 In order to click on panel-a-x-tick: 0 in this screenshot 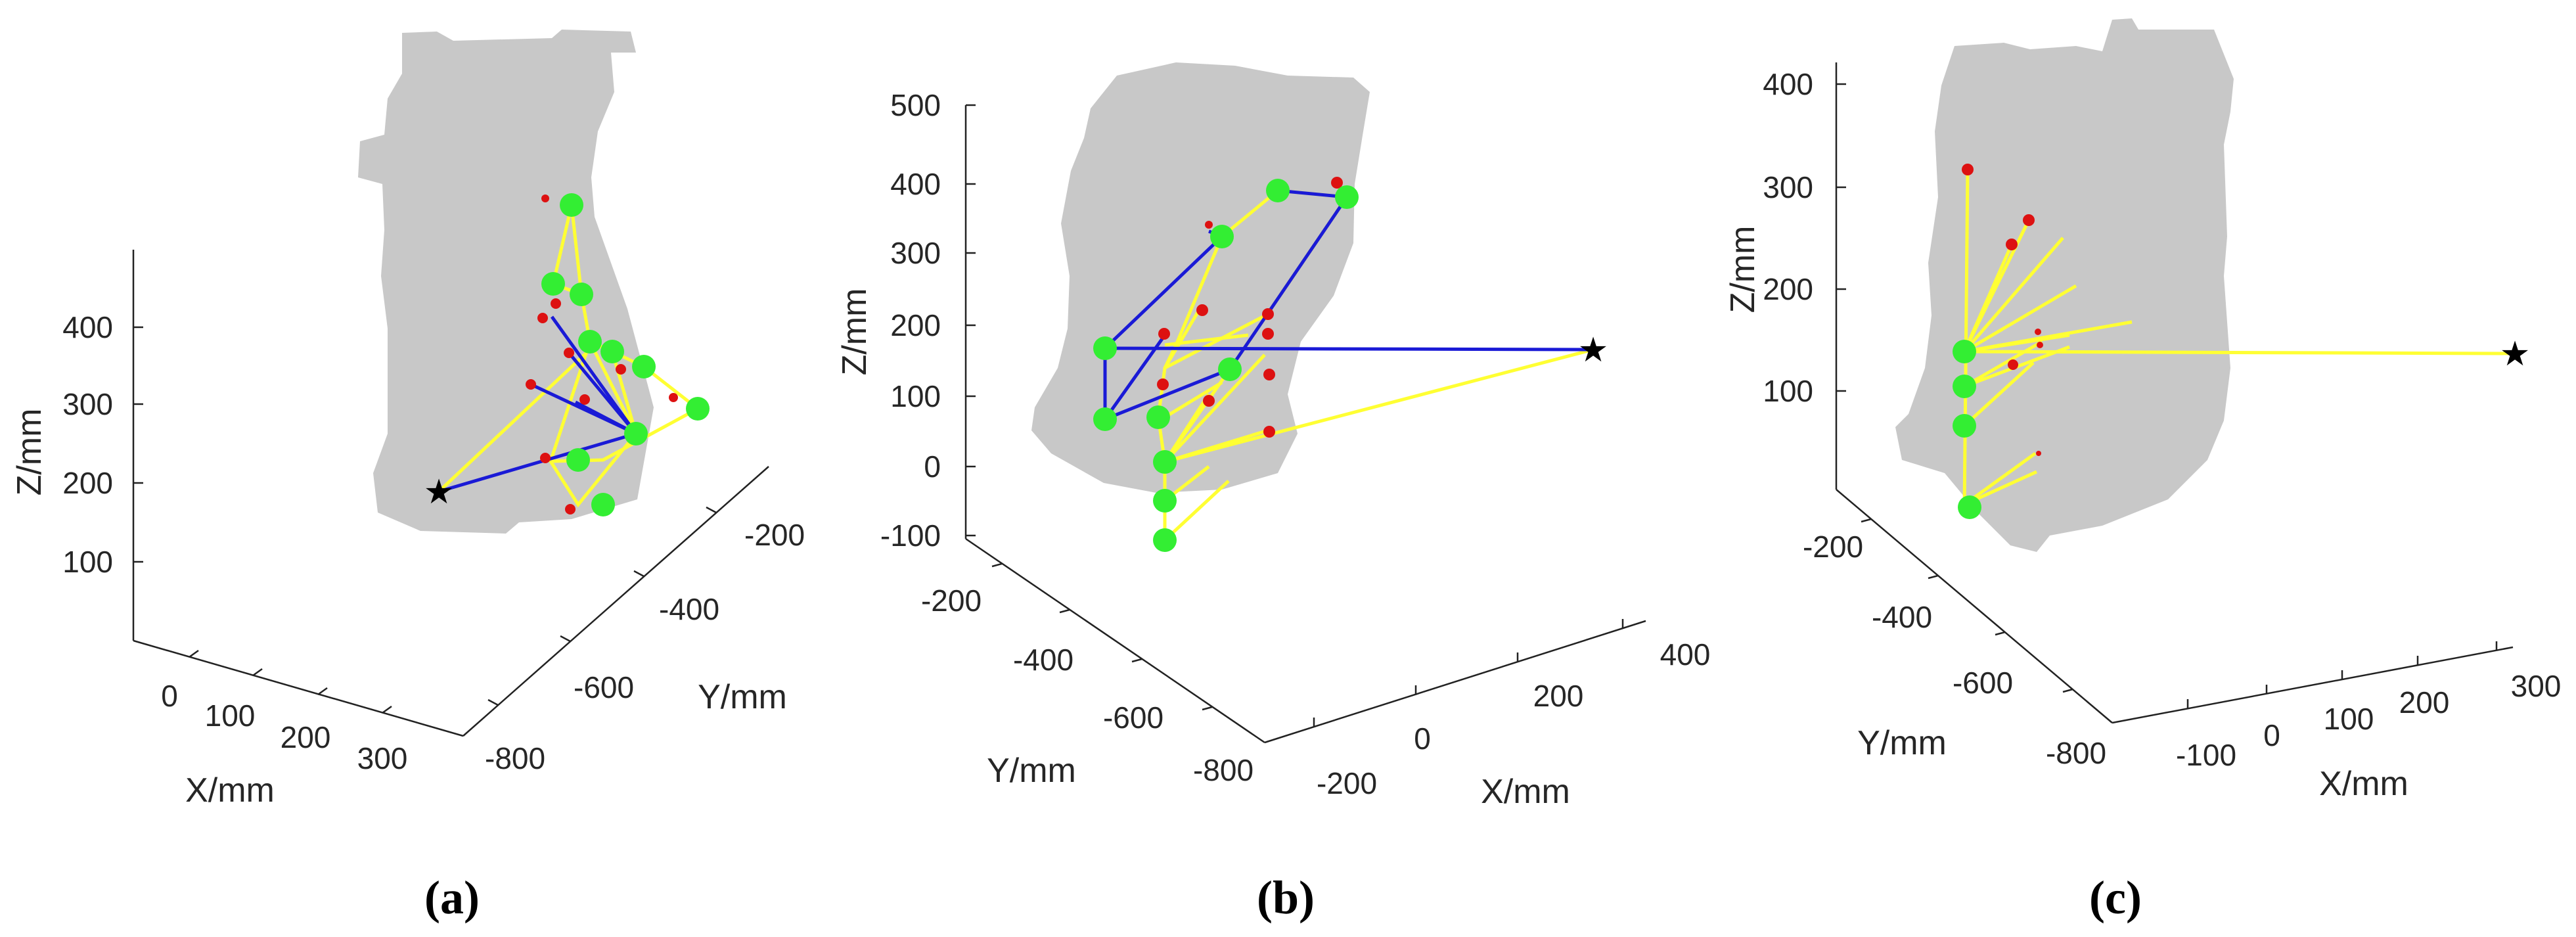, I will do `click(169, 696)`.